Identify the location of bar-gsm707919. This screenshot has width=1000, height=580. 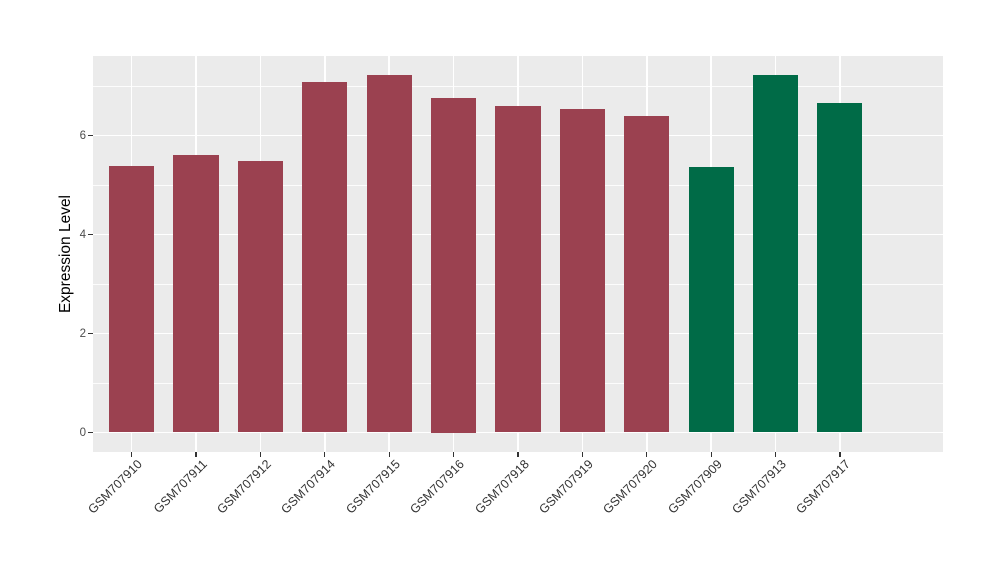
(582, 271).